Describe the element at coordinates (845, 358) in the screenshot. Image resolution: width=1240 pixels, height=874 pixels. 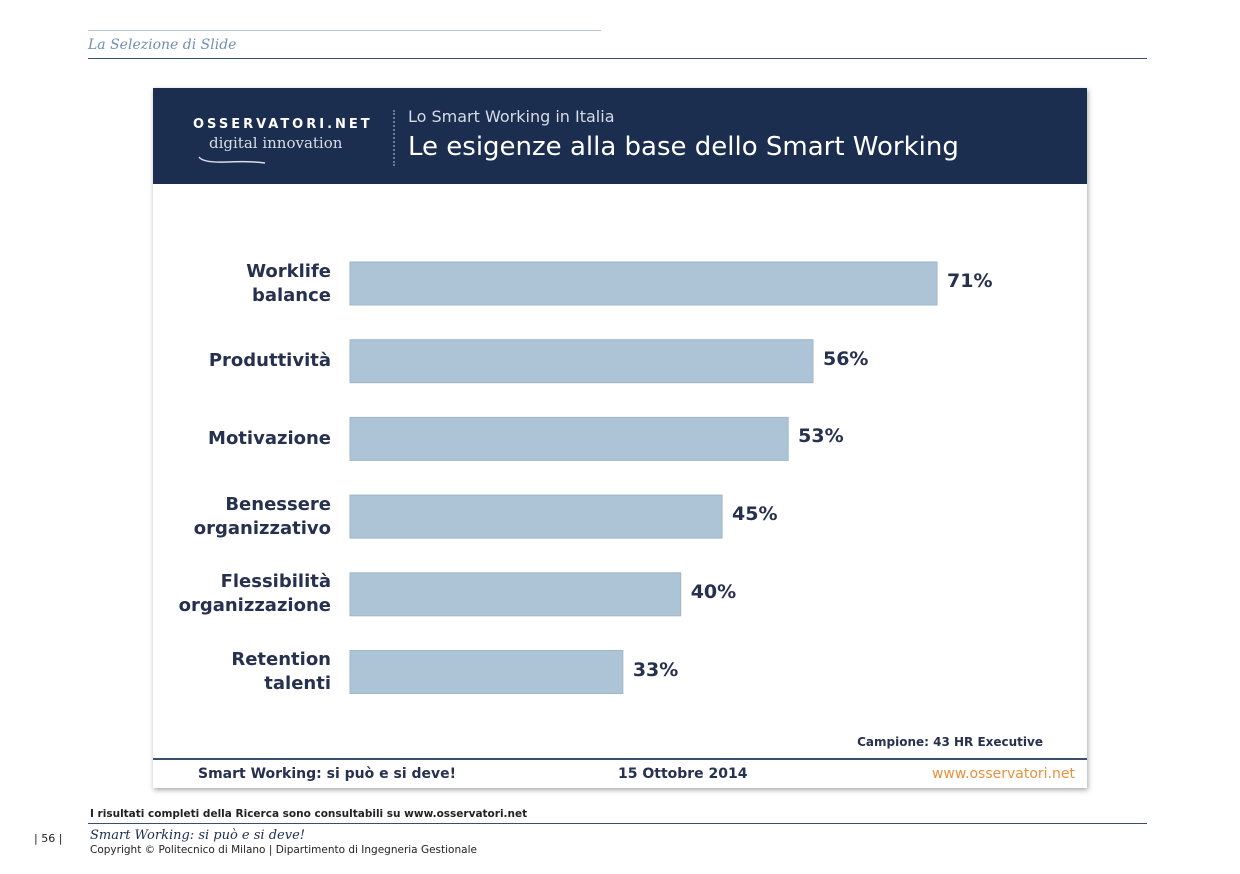
I see `value-label: 56%` at that location.